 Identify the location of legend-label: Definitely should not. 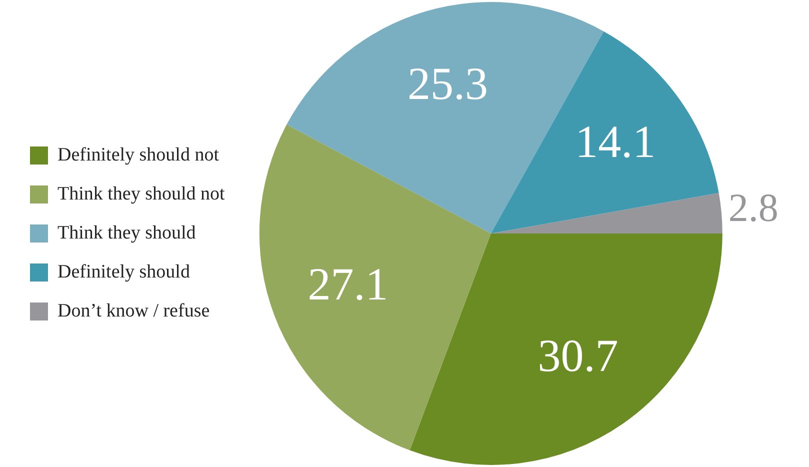
(139, 155).